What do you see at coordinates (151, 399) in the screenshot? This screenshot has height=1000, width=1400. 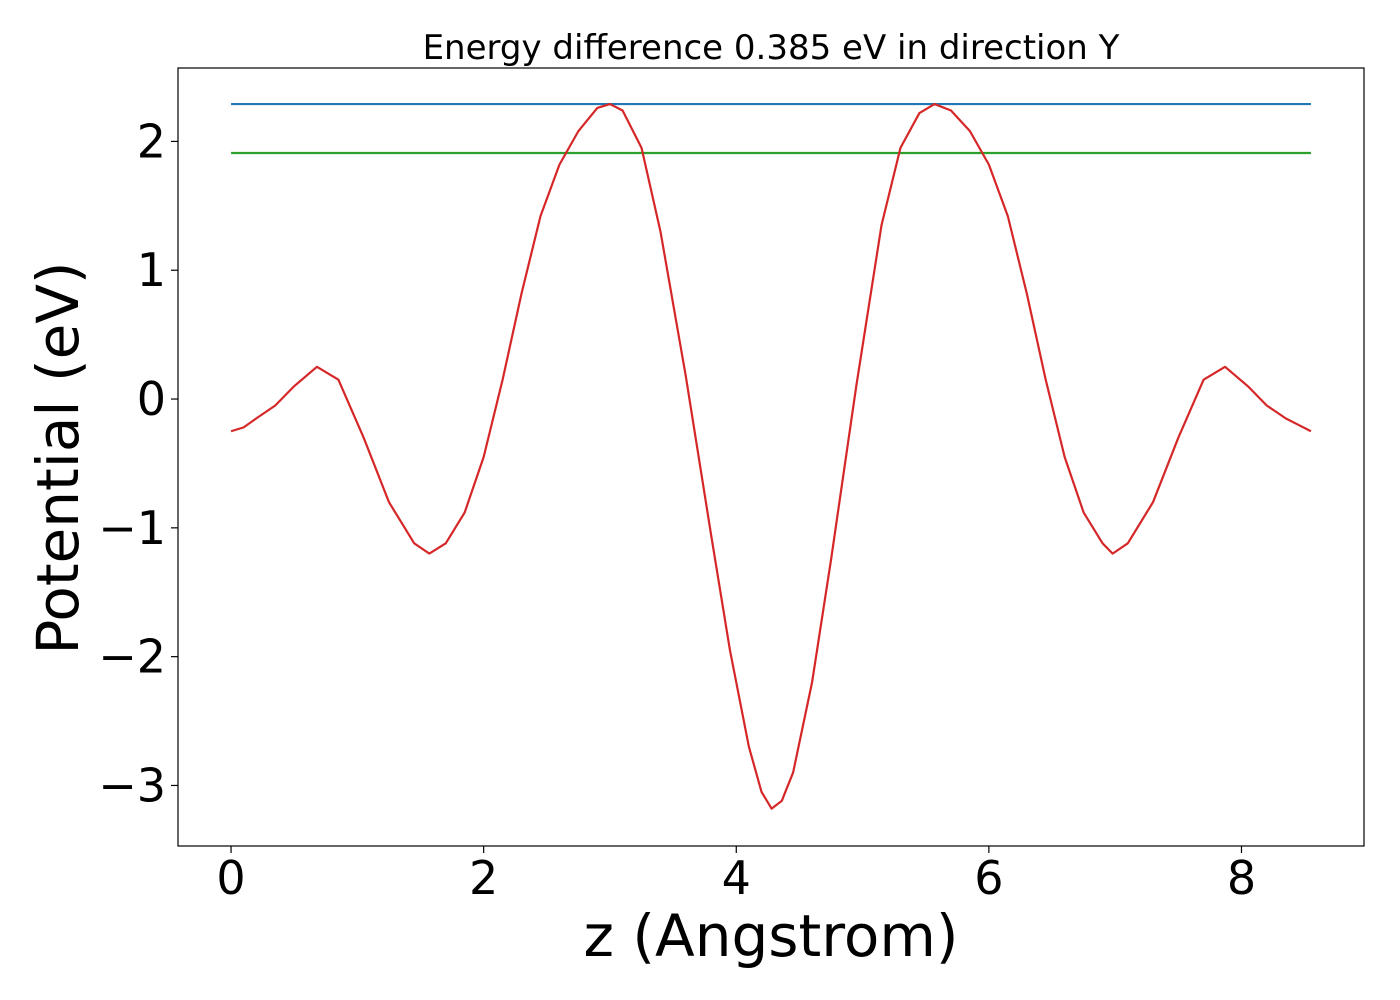 I see `y-tick-label: 0` at bounding box center [151, 399].